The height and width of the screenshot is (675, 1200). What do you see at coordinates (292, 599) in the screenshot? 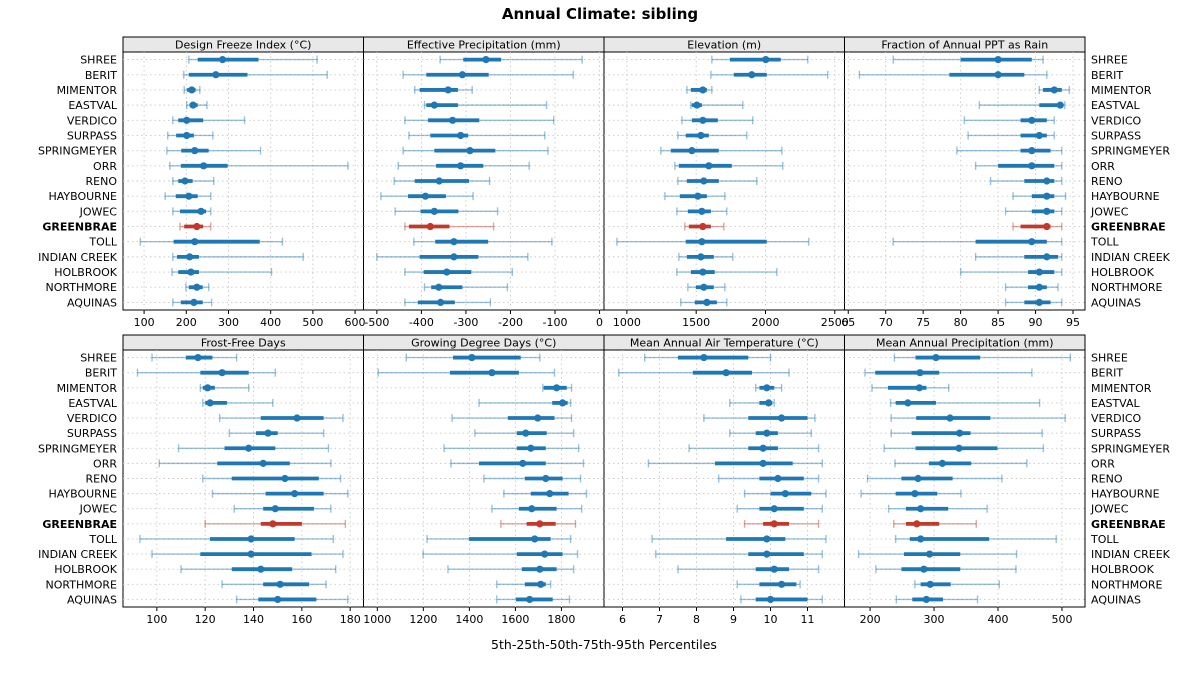
I see `percentile-marker-aquinas` at bounding box center [292, 599].